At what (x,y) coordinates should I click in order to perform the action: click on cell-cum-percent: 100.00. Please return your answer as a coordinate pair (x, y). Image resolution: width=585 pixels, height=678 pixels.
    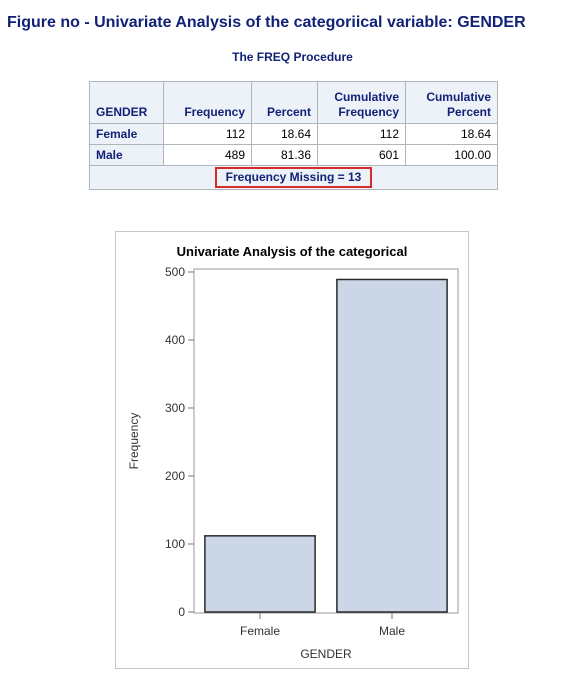
    Looking at the image, I should click on (451, 155).